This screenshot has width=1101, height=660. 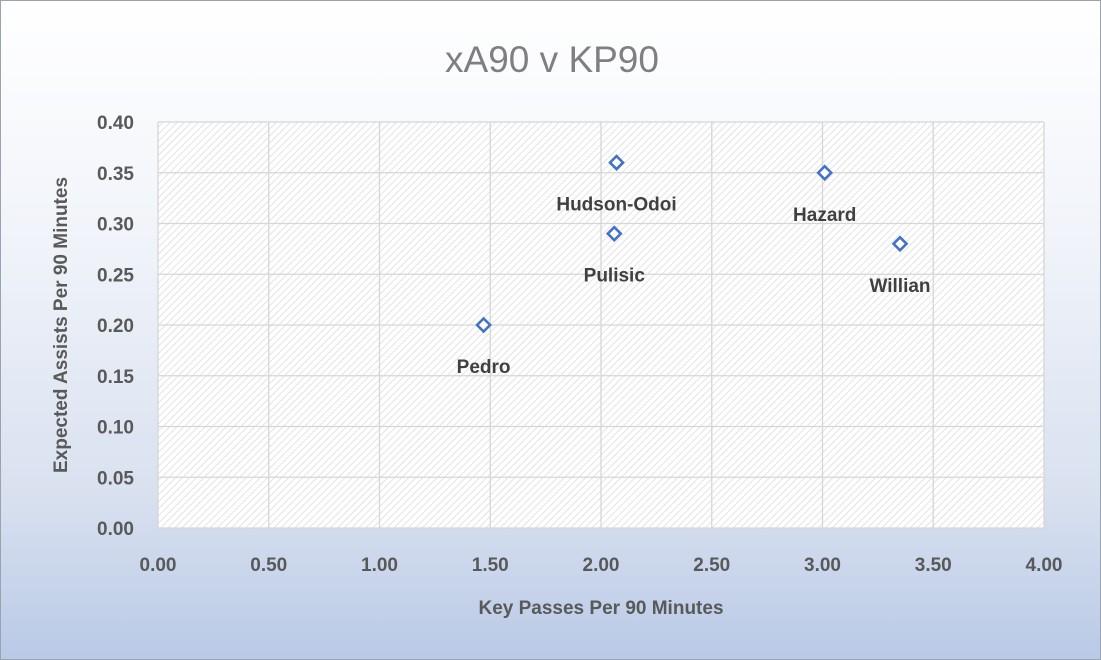 I want to click on y-tick-label: 0.00, so click(x=115, y=529).